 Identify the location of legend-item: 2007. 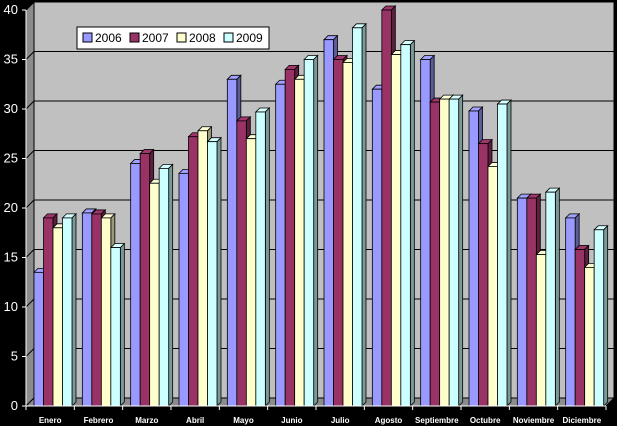
(149, 38).